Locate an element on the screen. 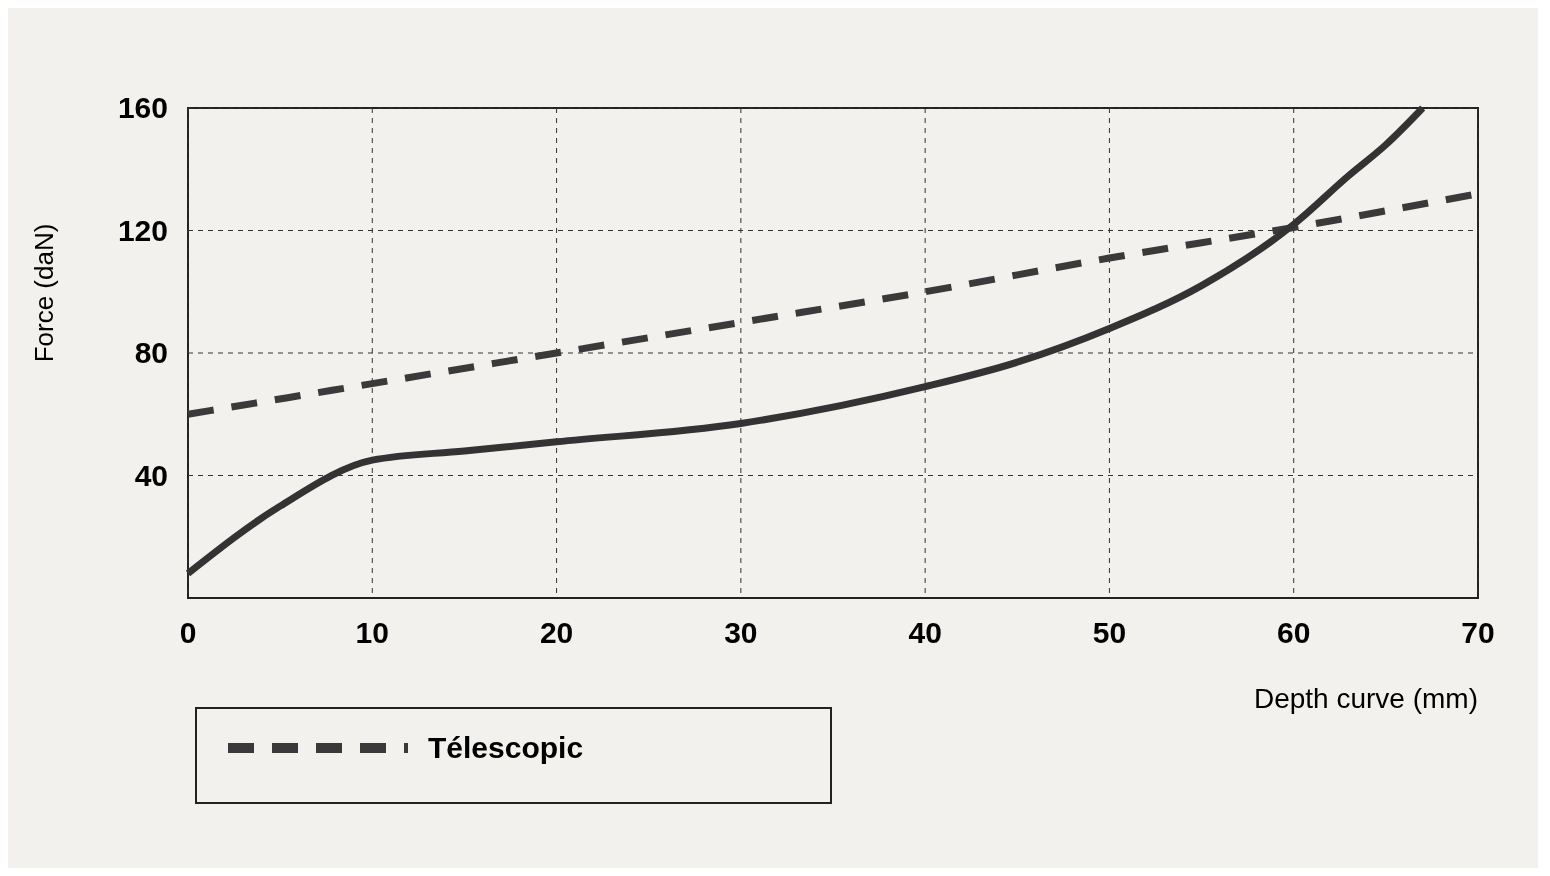 This screenshot has width=1550, height=876. x-tick-label: 30 is located at coordinates (741, 632).